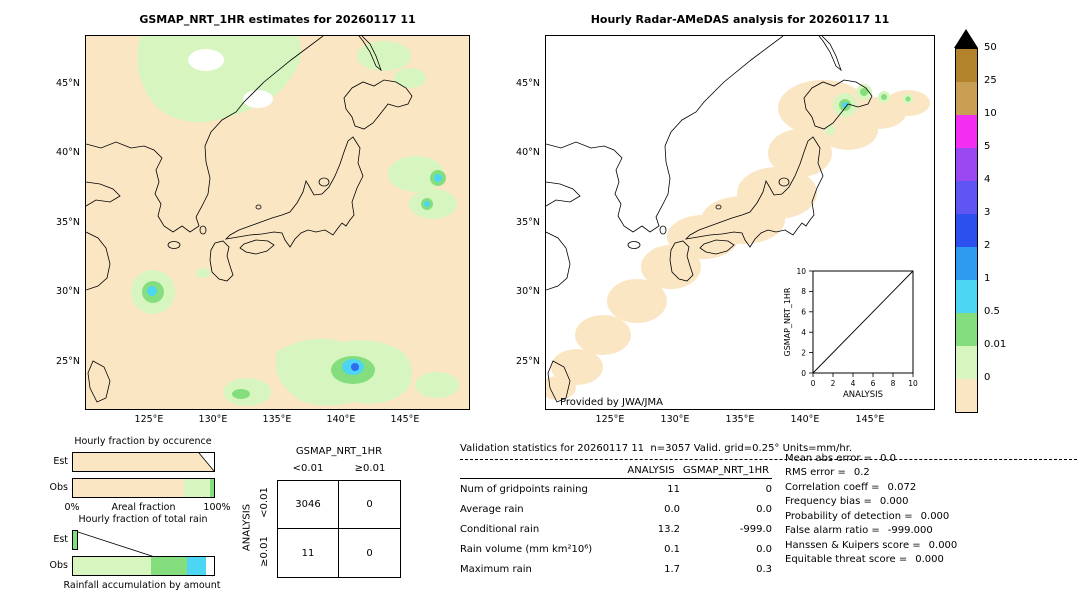  What do you see at coordinates (803, 332) in the screenshot?
I see `inset-y-tick: 4` at bounding box center [803, 332].